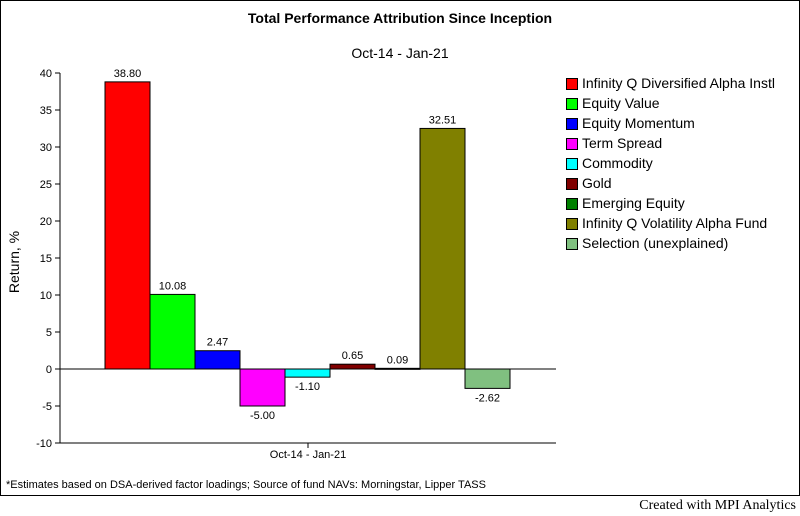 The image size is (800, 516). What do you see at coordinates (670, 185) in the screenshot?
I see `legend-item: Gold` at bounding box center [670, 185].